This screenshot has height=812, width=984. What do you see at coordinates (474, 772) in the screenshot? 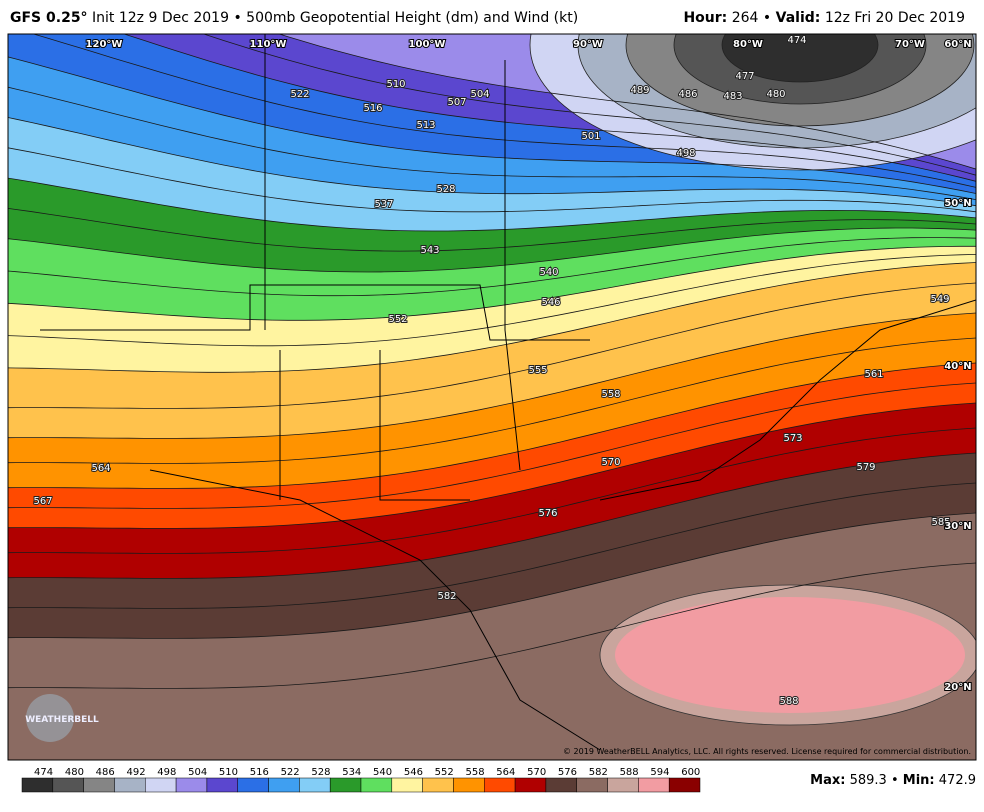
I see `colorbar-label: 558` at bounding box center [474, 772].